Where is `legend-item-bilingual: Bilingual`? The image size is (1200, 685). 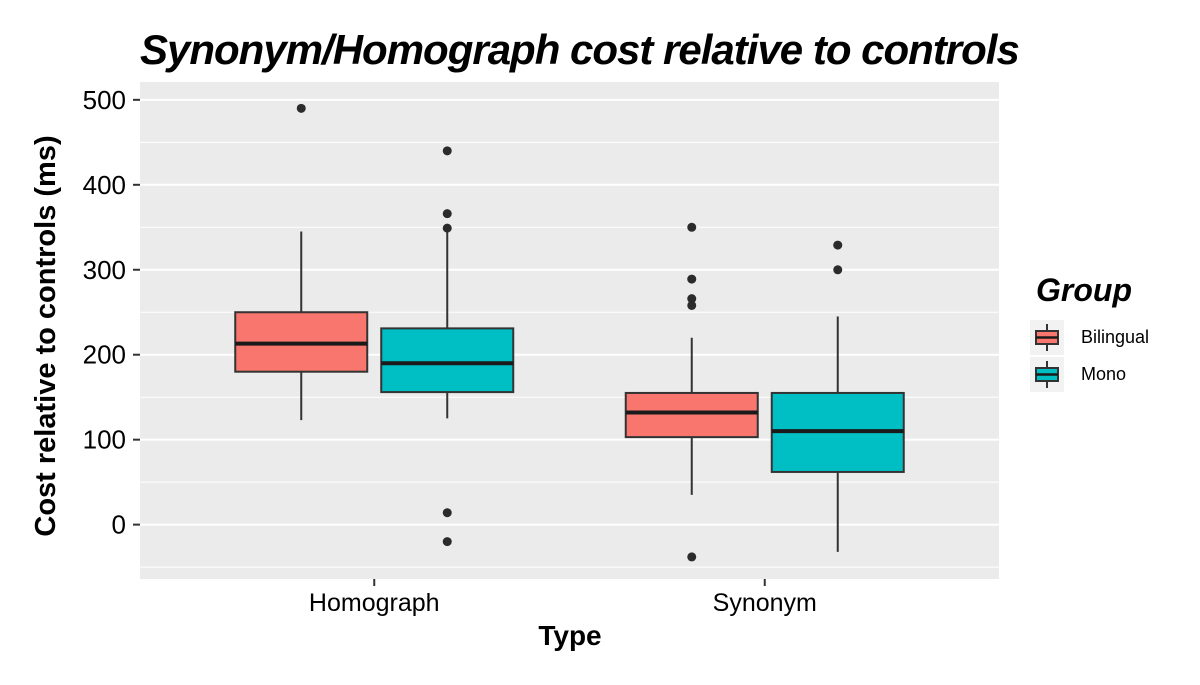 legend-item-bilingual: Bilingual is located at coordinates (1115, 337).